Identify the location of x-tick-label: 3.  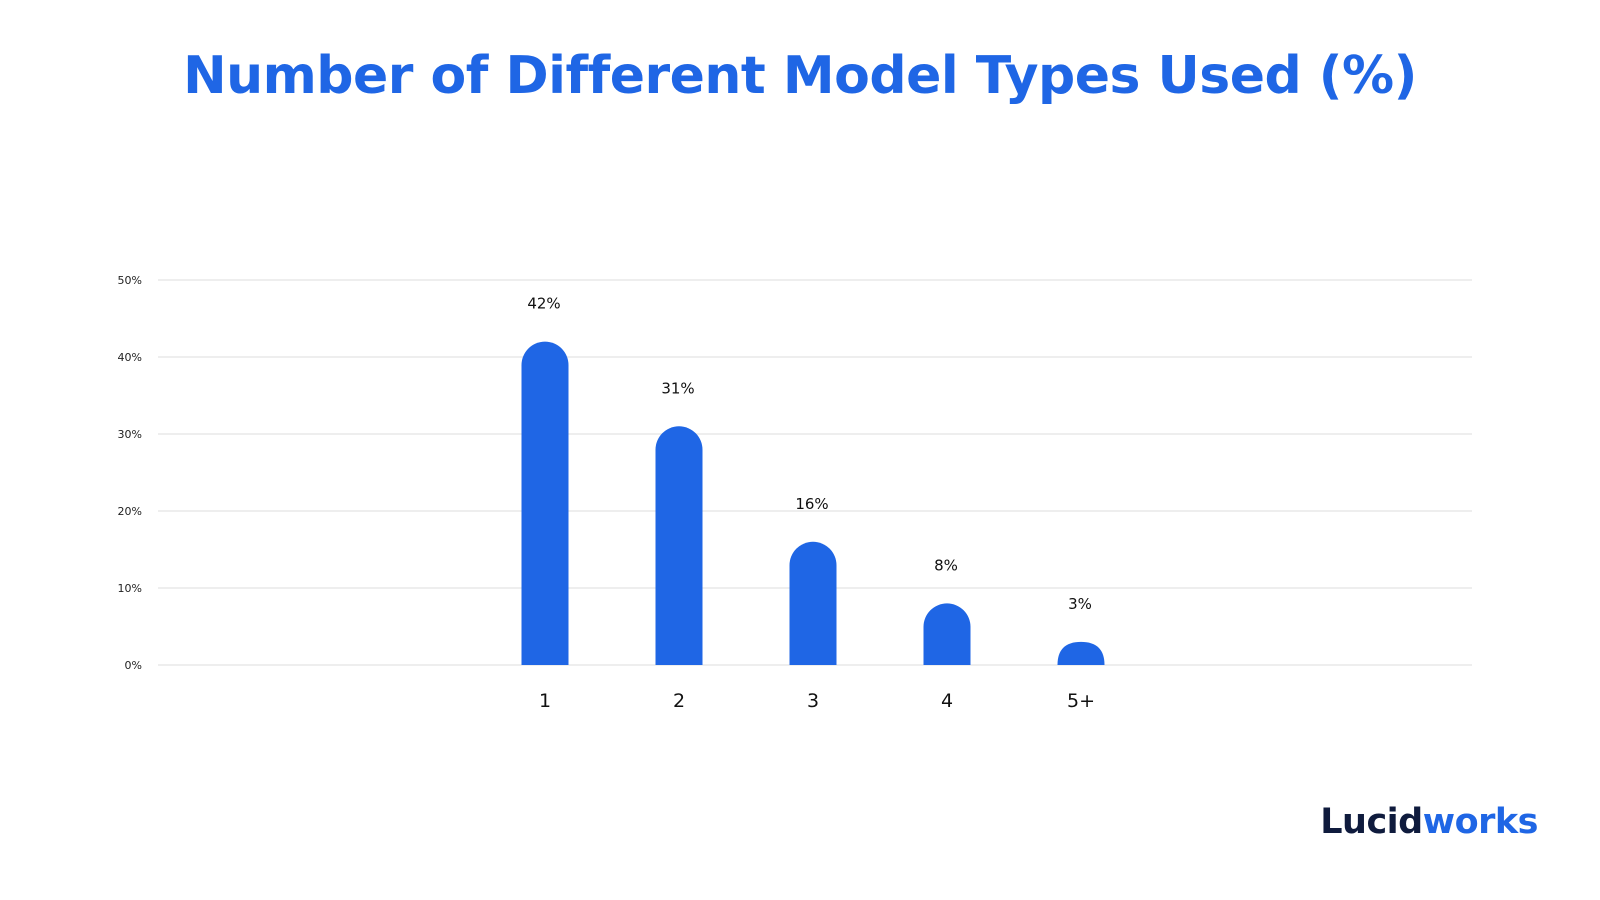
(813, 701).